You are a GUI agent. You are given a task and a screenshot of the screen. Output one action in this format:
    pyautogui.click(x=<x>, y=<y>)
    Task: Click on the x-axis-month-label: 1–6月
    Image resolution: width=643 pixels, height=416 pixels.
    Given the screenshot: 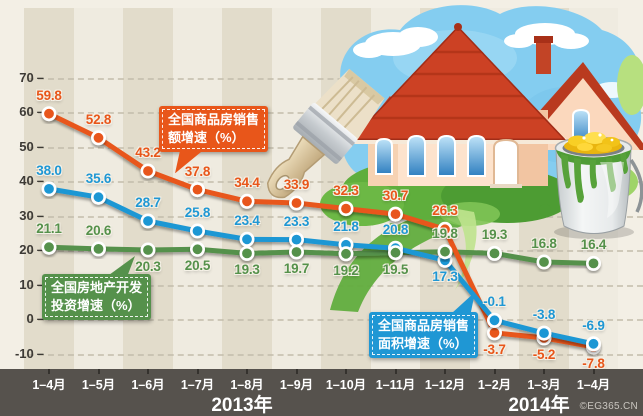 What is the action you would take?
    pyautogui.click(x=148, y=385)
    